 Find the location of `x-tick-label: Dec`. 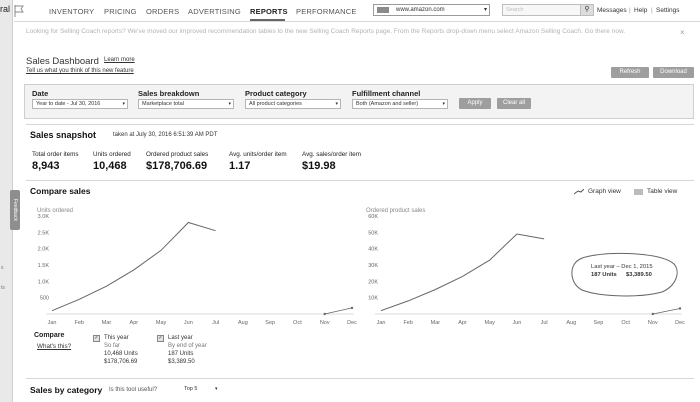

x-tick-label: Dec is located at coordinates (352, 323).